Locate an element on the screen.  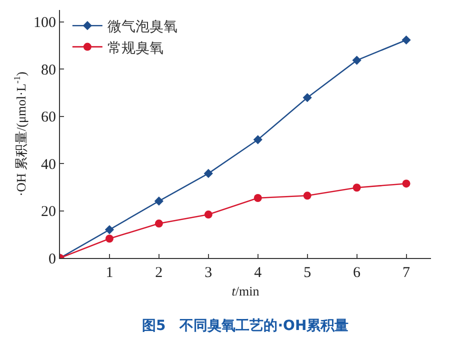
x-tick-label: 7 is located at coordinates (406, 273).